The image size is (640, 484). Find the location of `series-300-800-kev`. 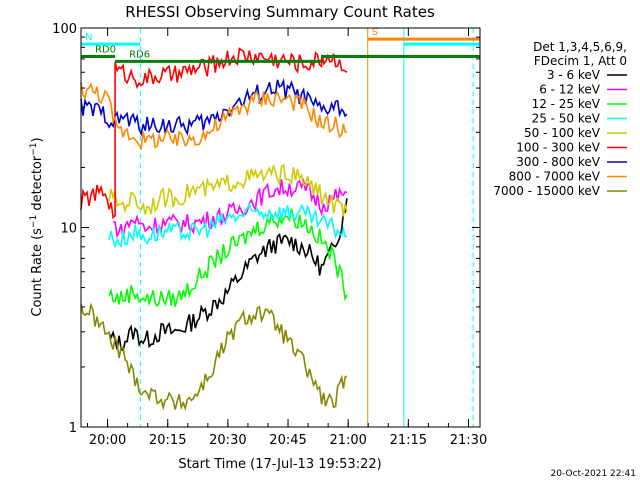

series-300-800-kev is located at coordinates (214, 107).